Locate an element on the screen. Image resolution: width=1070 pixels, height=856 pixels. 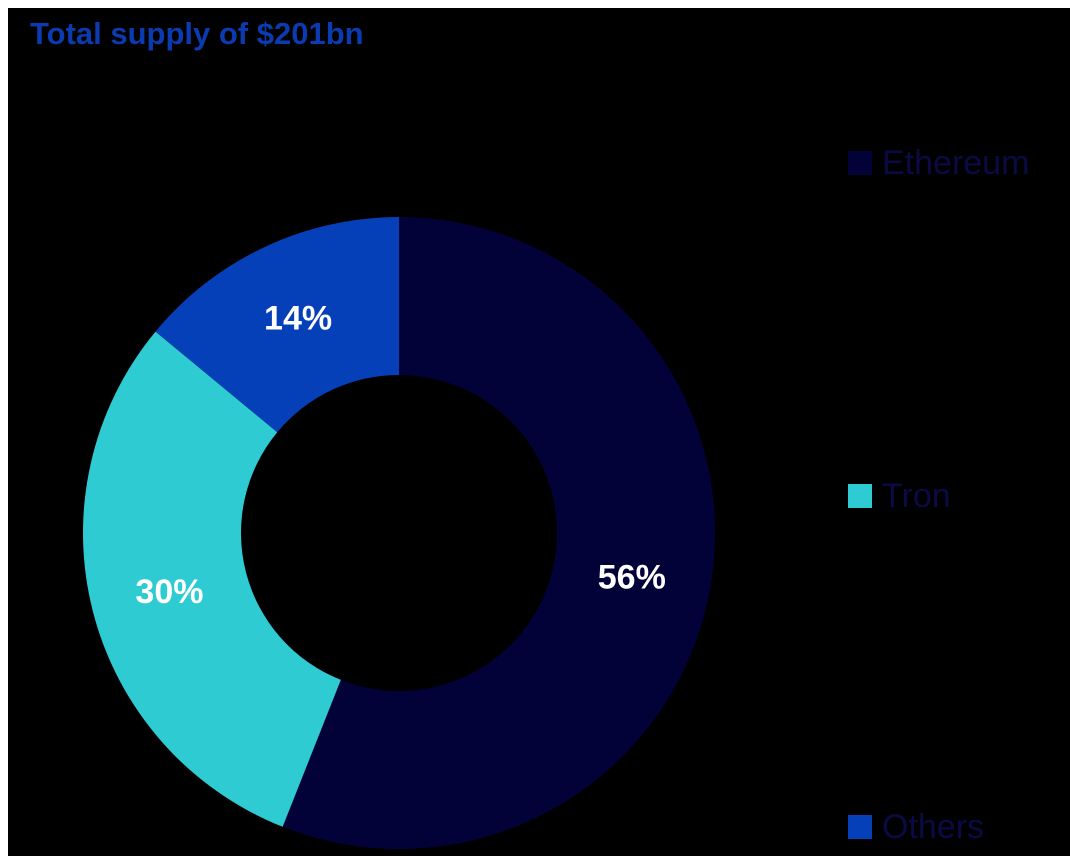
legend-swatch-others is located at coordinates (860, 827).